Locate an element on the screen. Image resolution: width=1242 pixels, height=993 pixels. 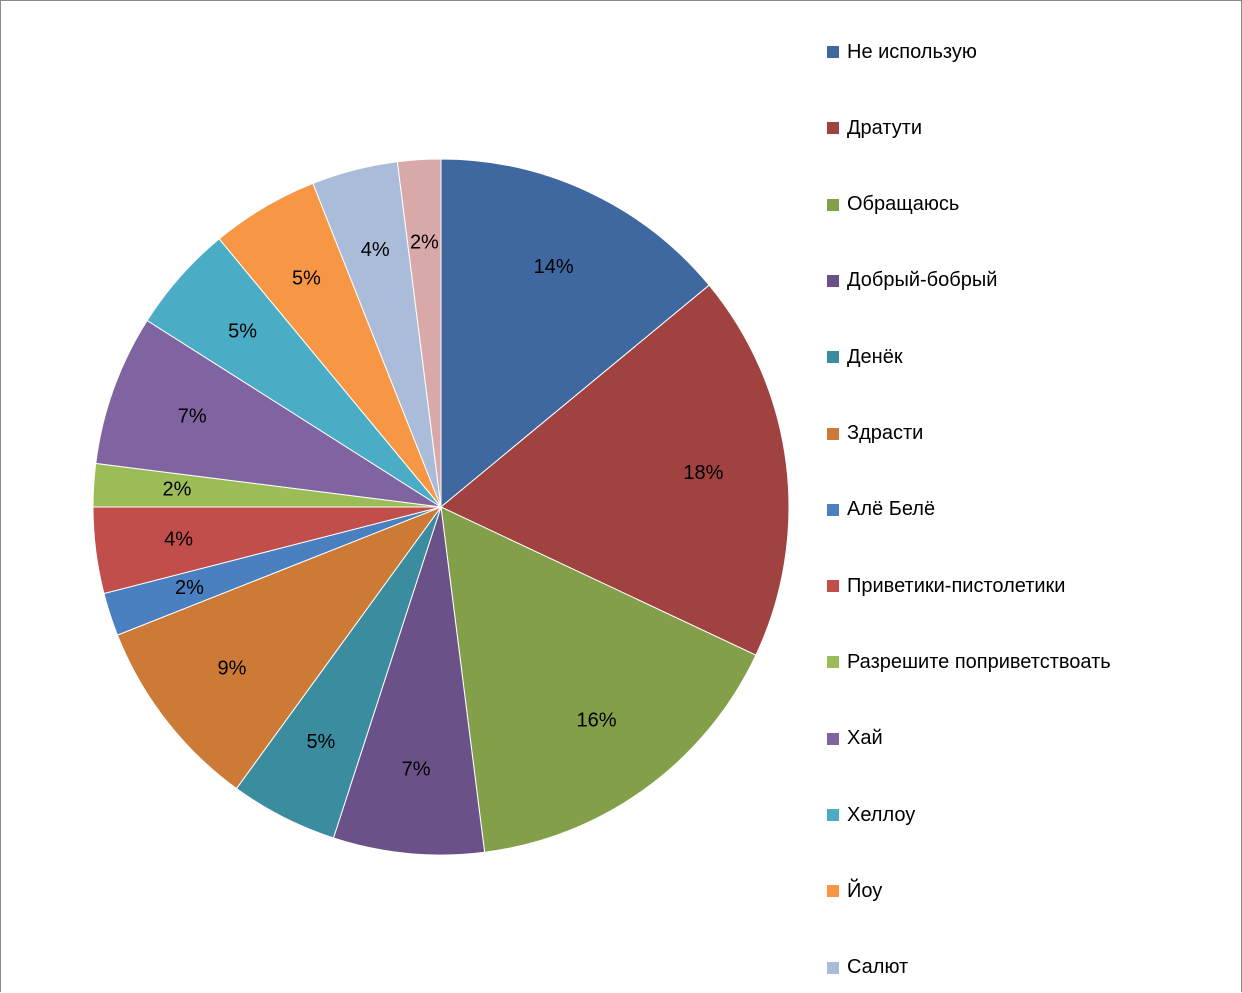
legend-item: Дратути is located at coordinates (874, 128).